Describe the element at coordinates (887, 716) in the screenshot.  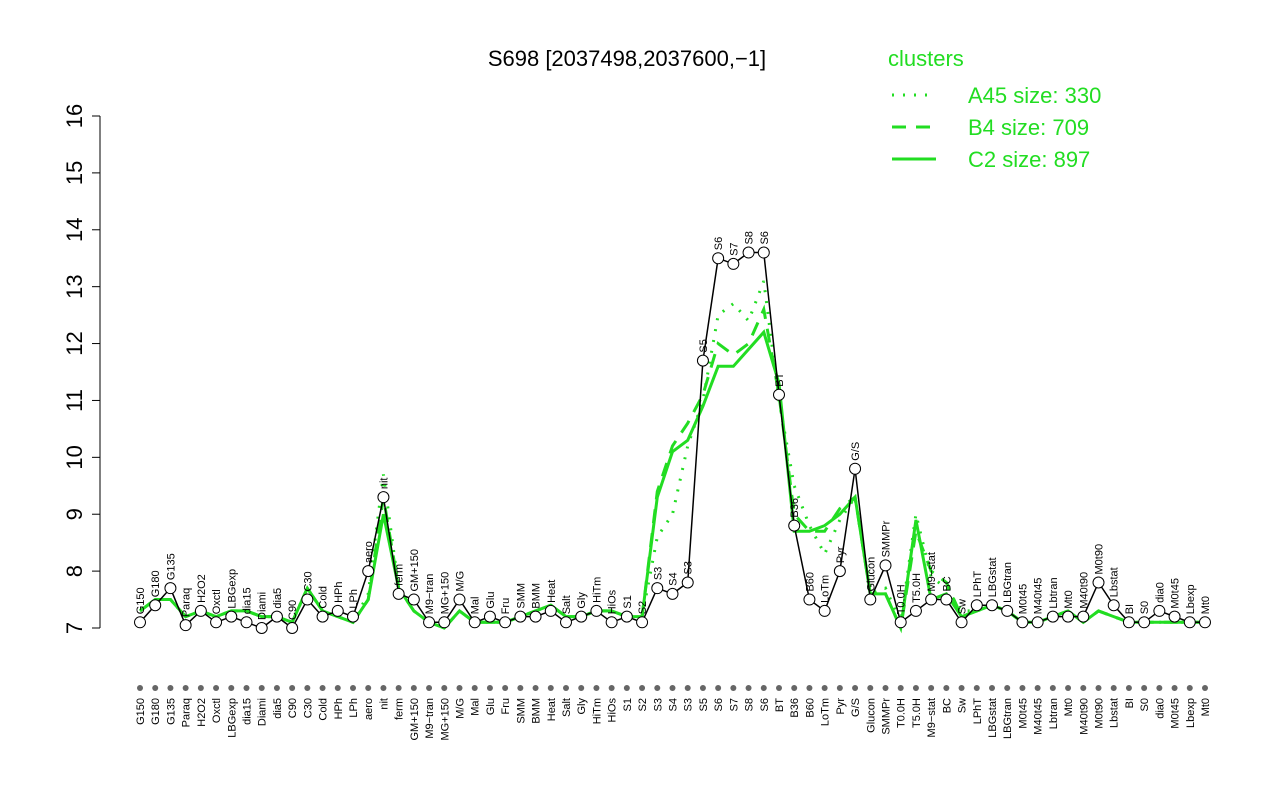
I see `x-tick-label: SMMPr` at that location.